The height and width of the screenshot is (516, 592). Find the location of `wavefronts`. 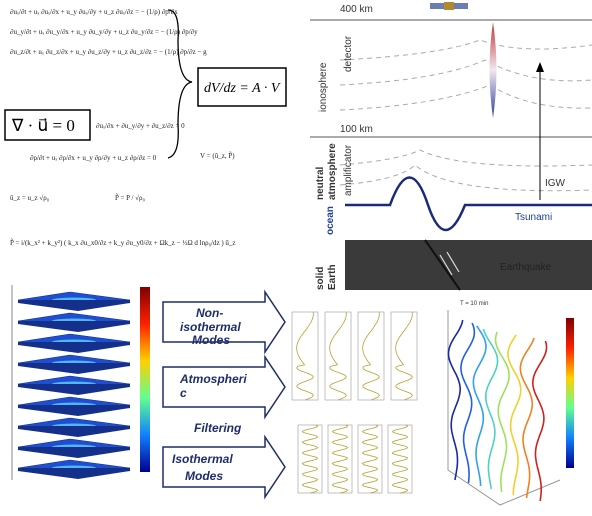

wavefronts is located at coordinates (465, 115).